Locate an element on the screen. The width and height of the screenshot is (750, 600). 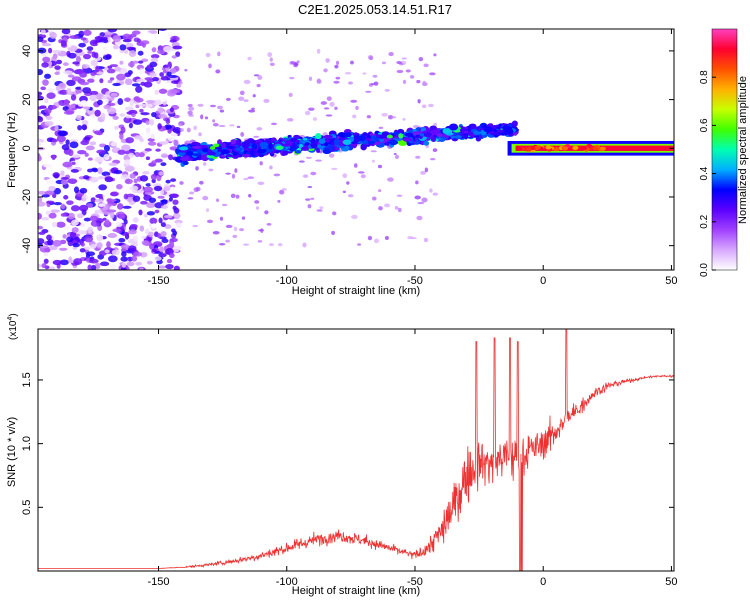
snr-multiplier: (x104) is located at coordinates (13, 326).